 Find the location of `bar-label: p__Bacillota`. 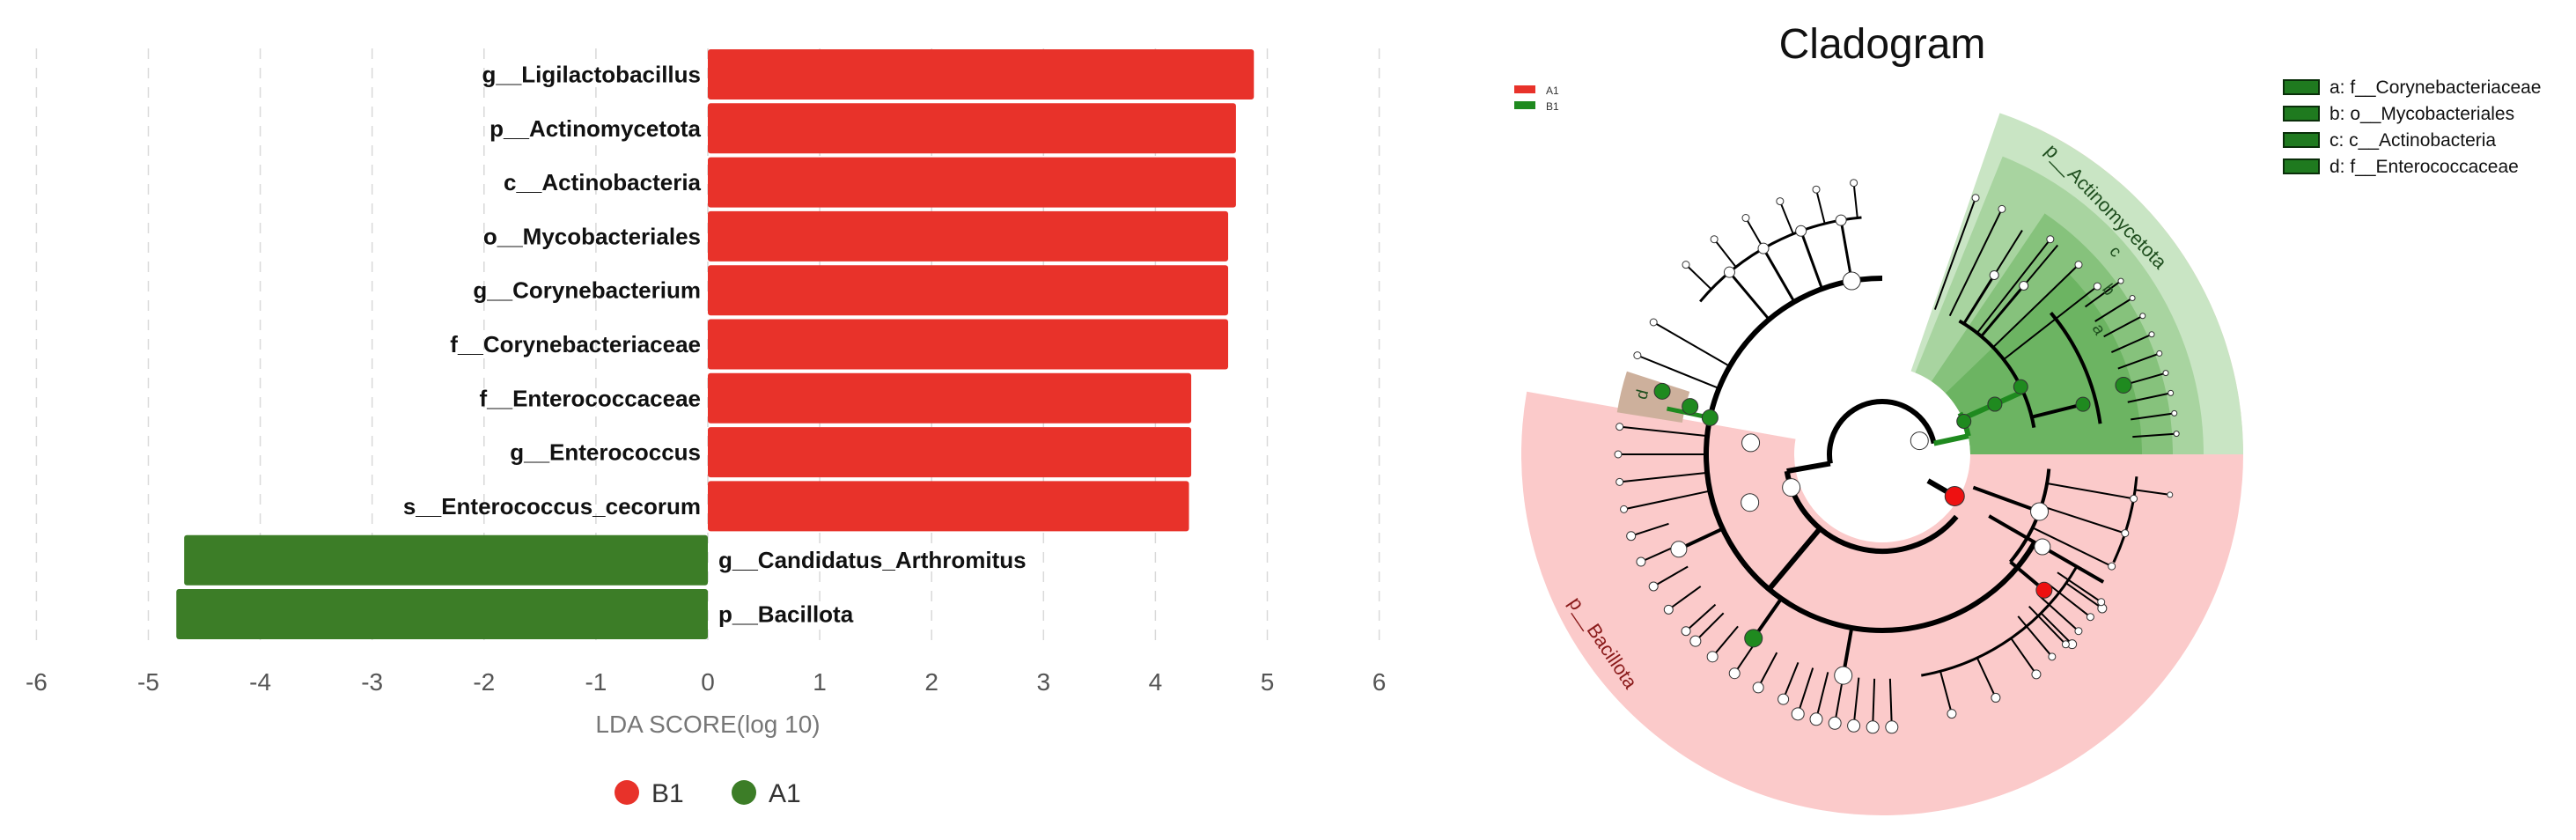

bar-label: p__Bacillota is located at coordinates (786, 614).